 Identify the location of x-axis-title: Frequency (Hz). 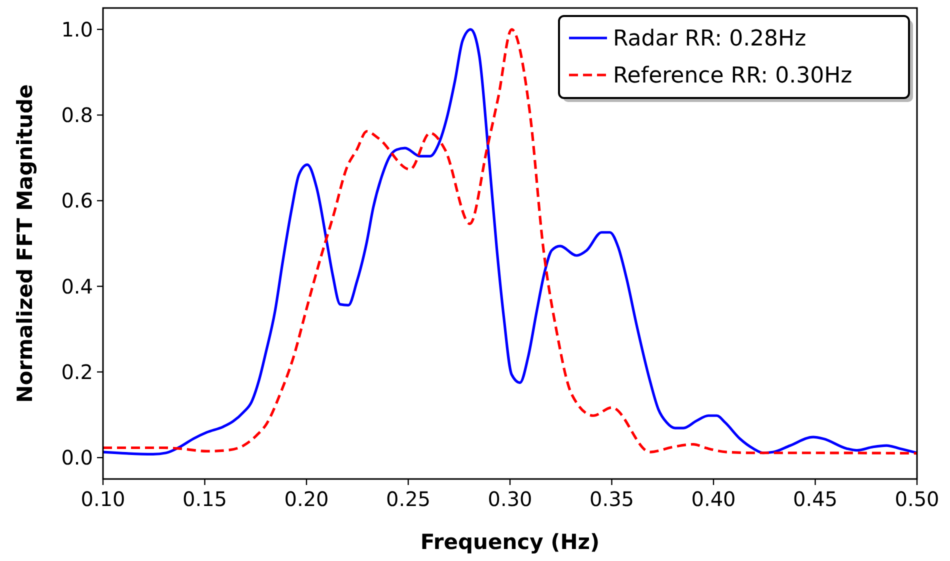
(510, 542).